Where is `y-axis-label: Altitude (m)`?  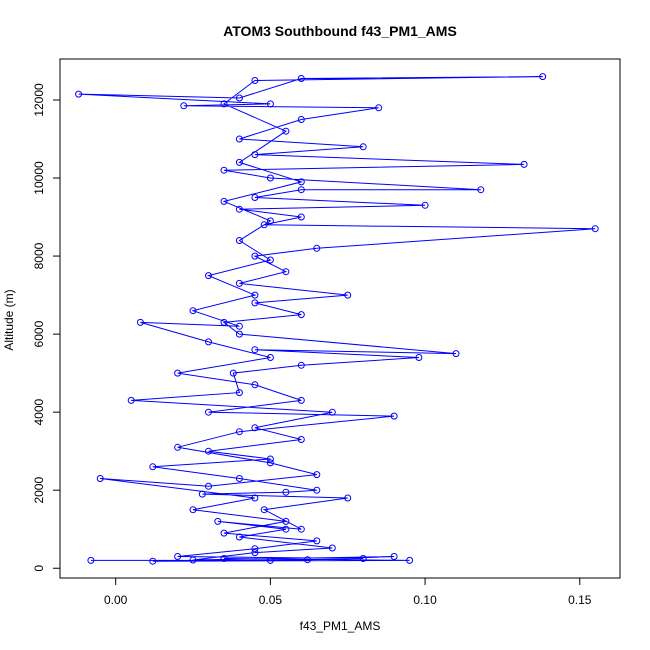 y-axis-label: Altitude (m) is located at coordinates (9, 319).